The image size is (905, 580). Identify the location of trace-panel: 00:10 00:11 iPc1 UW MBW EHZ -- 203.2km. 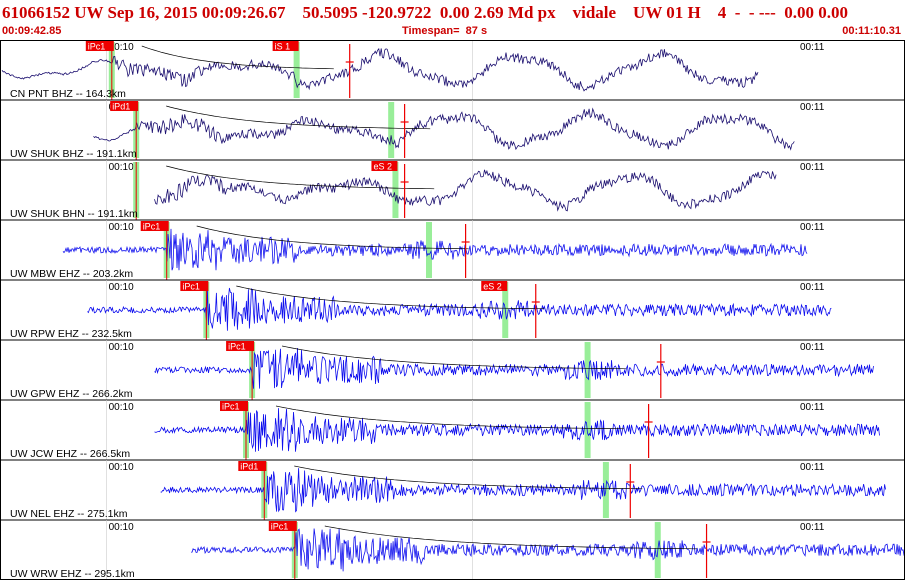
(452, 249).